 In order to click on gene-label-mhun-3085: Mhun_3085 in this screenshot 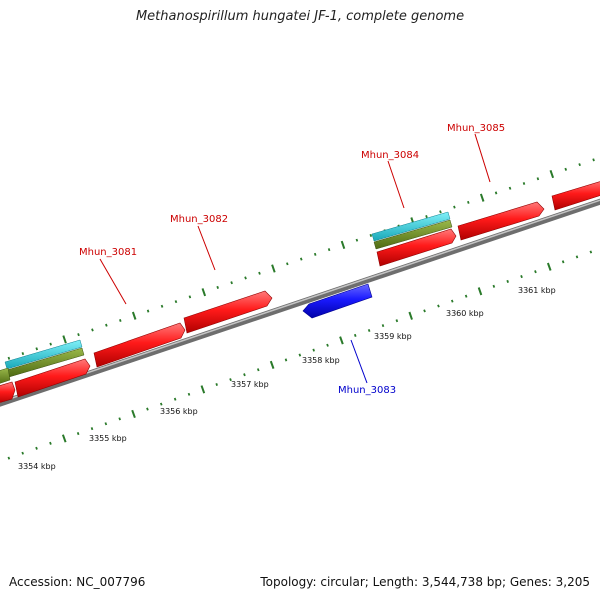, I will do `click(476, 128)`.